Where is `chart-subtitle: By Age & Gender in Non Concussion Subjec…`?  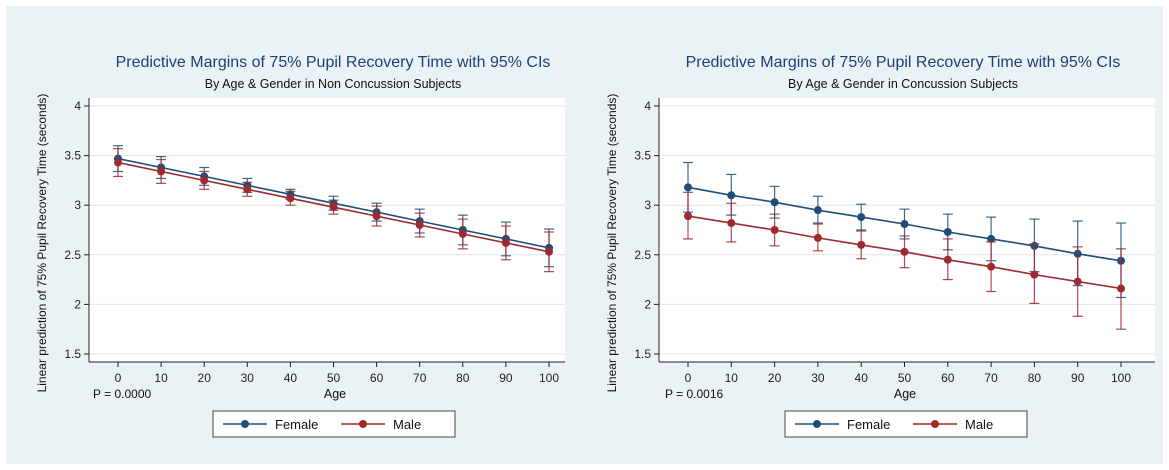
chart-subtitle: By Age & Gender in Non Concussion Subjec… is located at coordinates (333, 84).